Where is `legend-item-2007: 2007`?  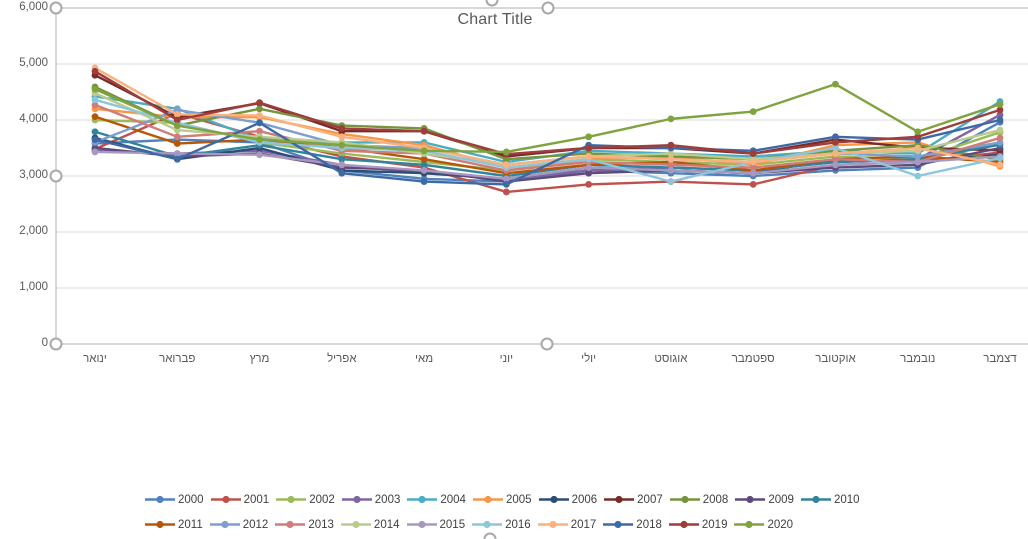
legend-item-2007: 2007 is located at coordinates (633, 500).